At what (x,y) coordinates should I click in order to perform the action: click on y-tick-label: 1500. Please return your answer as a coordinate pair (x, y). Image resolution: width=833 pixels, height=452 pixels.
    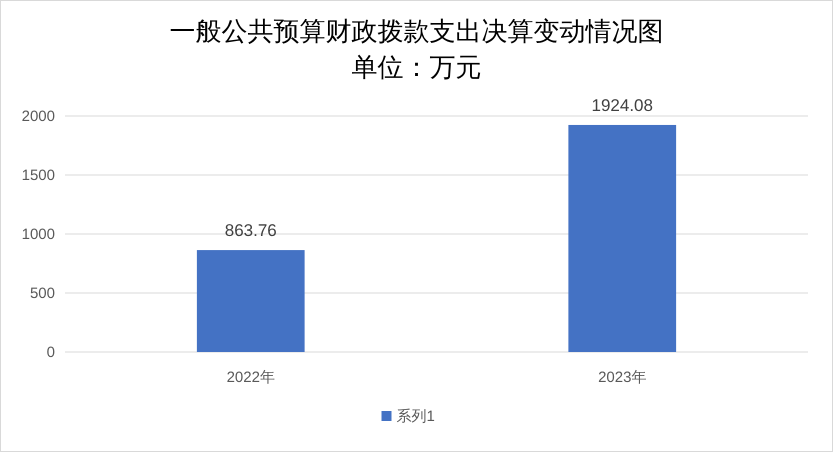
    Looking at the image, I should click on (38, 175).